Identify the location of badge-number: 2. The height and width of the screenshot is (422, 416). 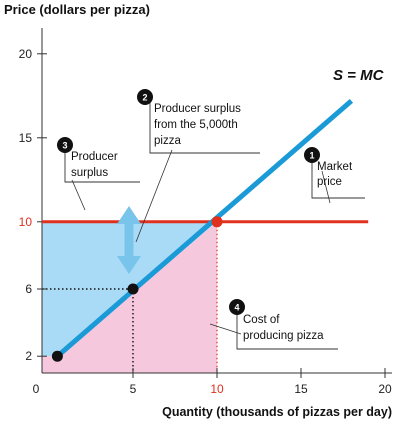
(144, 98).